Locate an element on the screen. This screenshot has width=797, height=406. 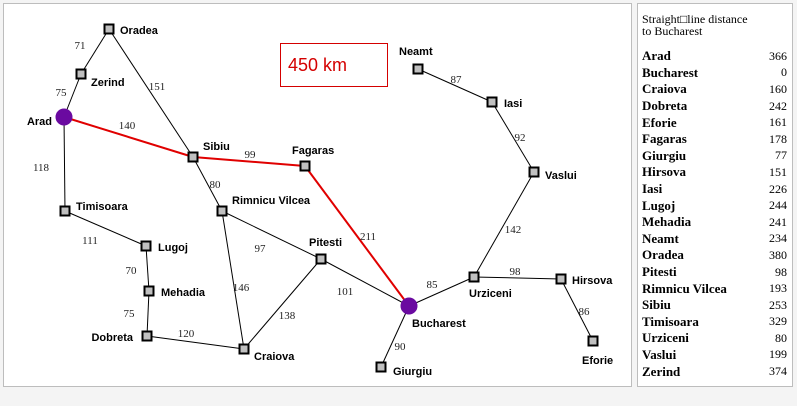
road-urziceni-vaslui is located at coordinates (504, 224).